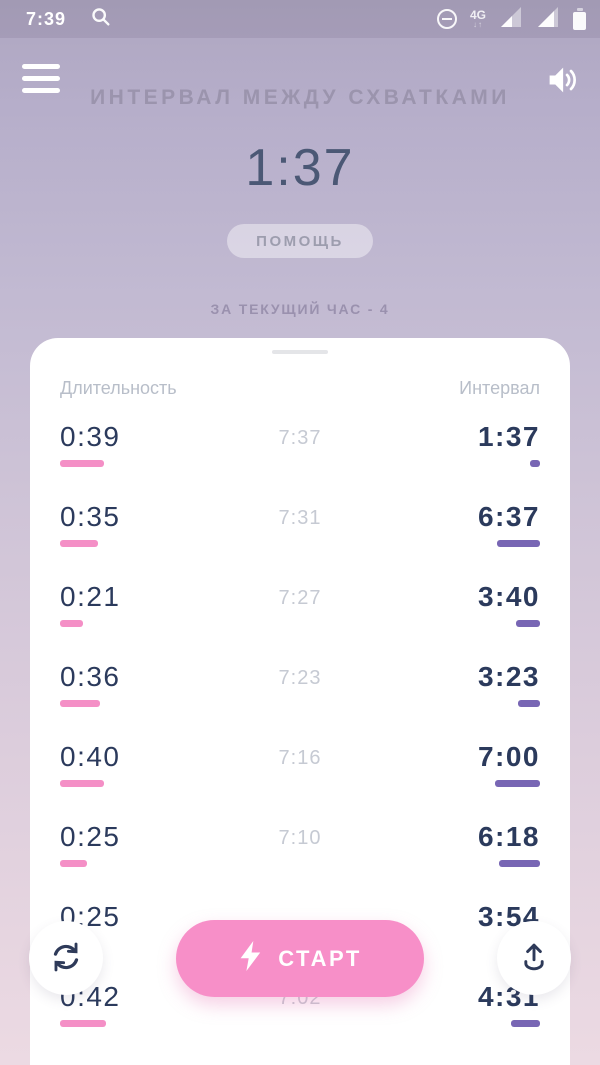 The width and height of the screenshot is (600, 1065). Describe the element at coordinates (300, 678) in the screenshot. I see `start-time: 7:23` at that location.